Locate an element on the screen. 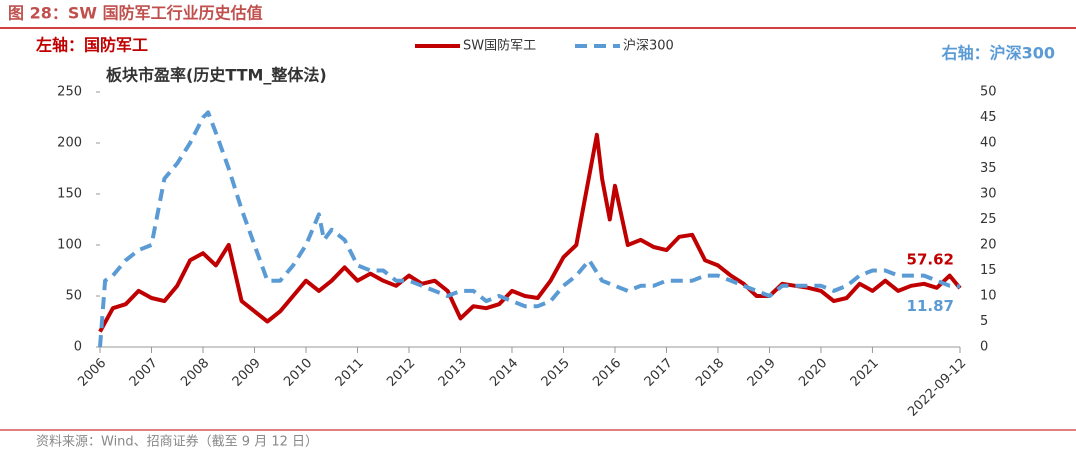 The height and width of the screenshot is (454, 1076). y2-tick-label: 0 is located at coordinates (984, 347).